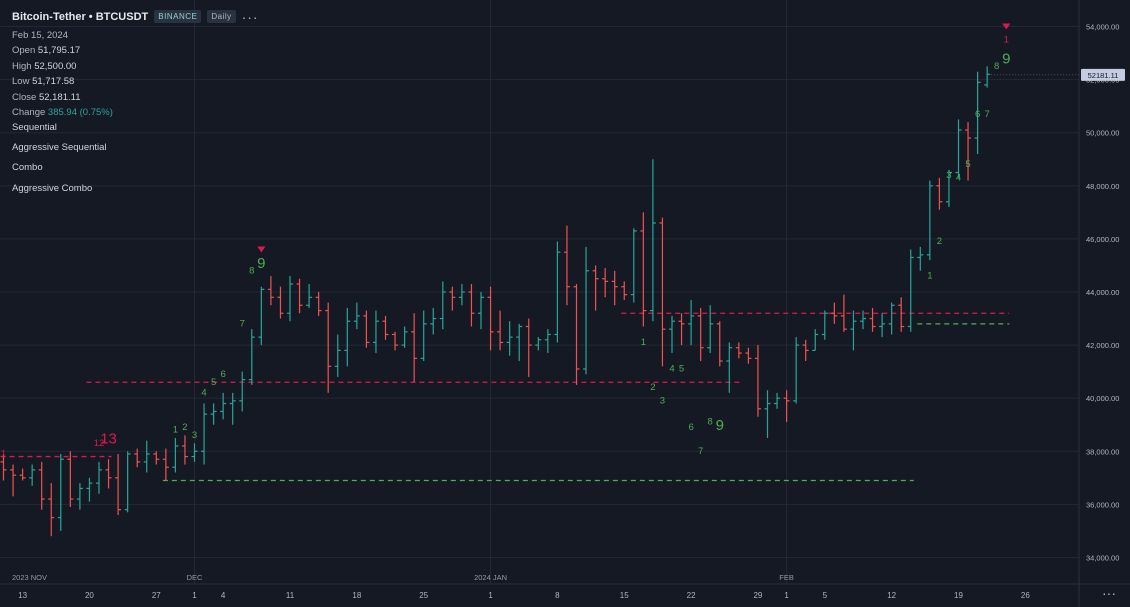 The image size is (1130, 607). I want to click on x-tick-label: 8, so click(557, 595).